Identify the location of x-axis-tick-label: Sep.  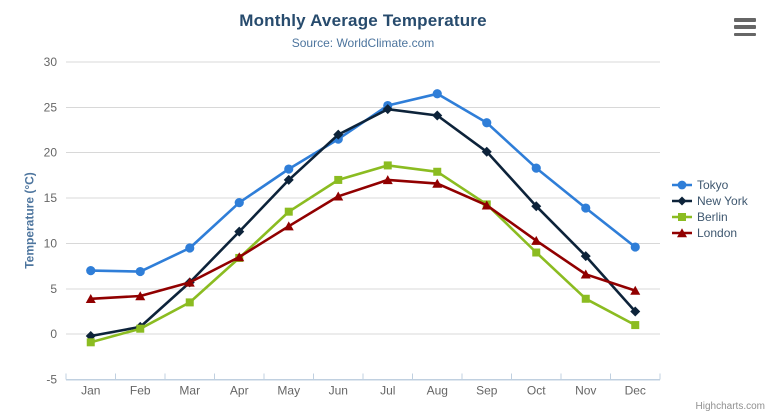
(487, 391).